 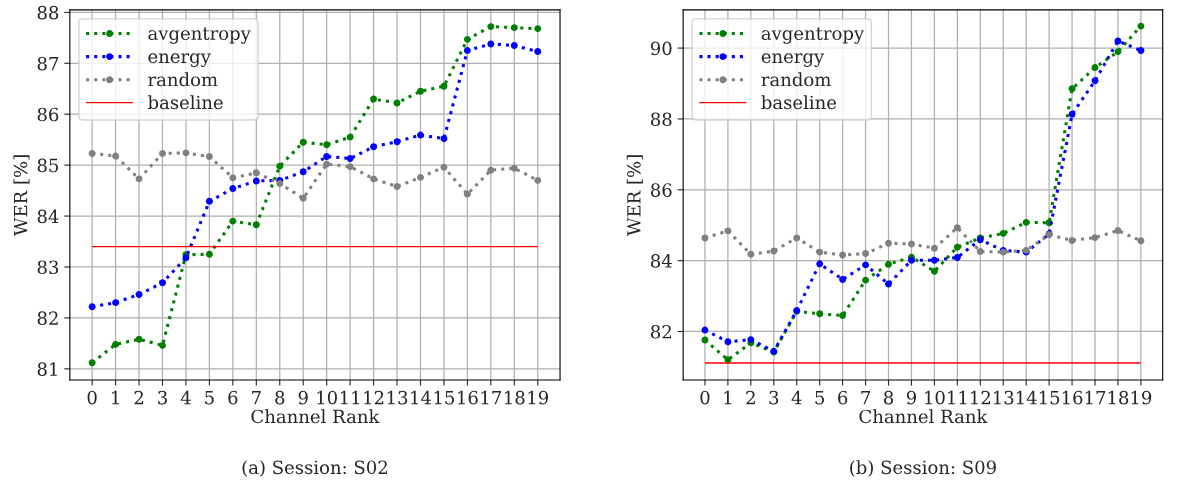 What do you see at coordinates (1026, 397) in the screenshot?
I see `x-tick-label: 14` at bounding box center [1026, 397].